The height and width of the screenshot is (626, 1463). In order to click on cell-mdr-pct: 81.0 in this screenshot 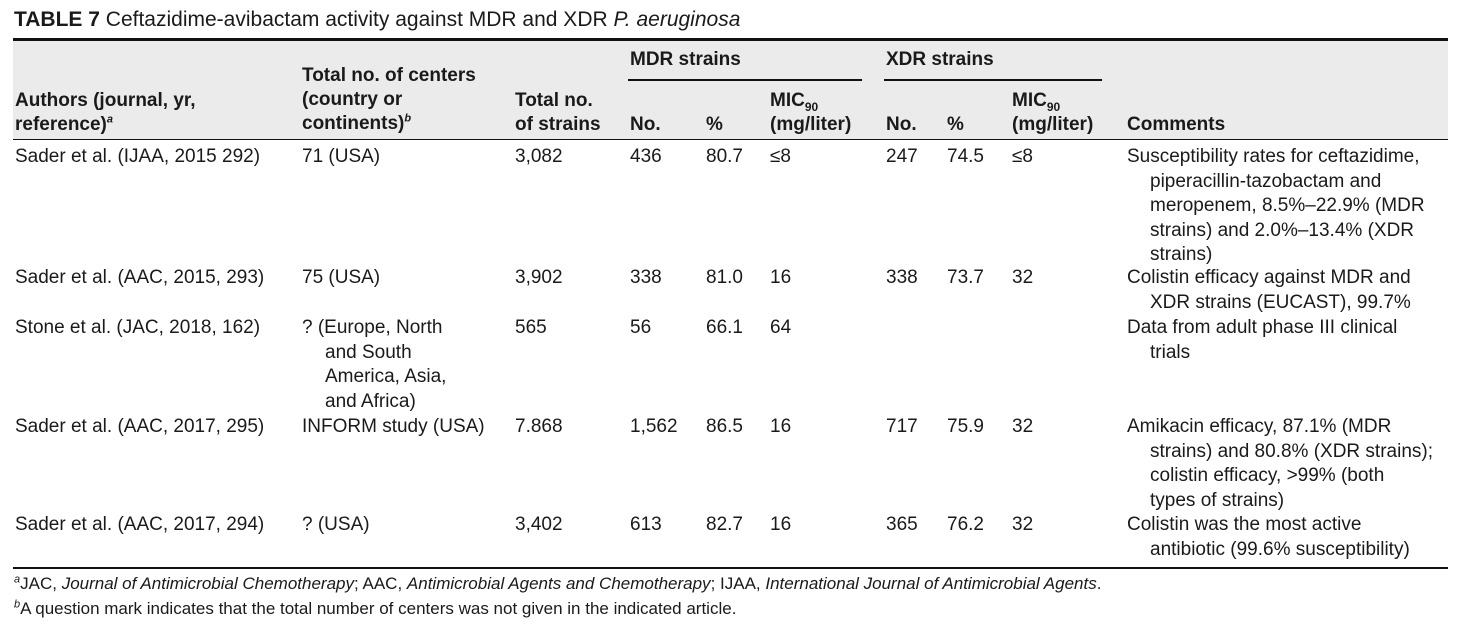, I will do `click(724, 277)`.